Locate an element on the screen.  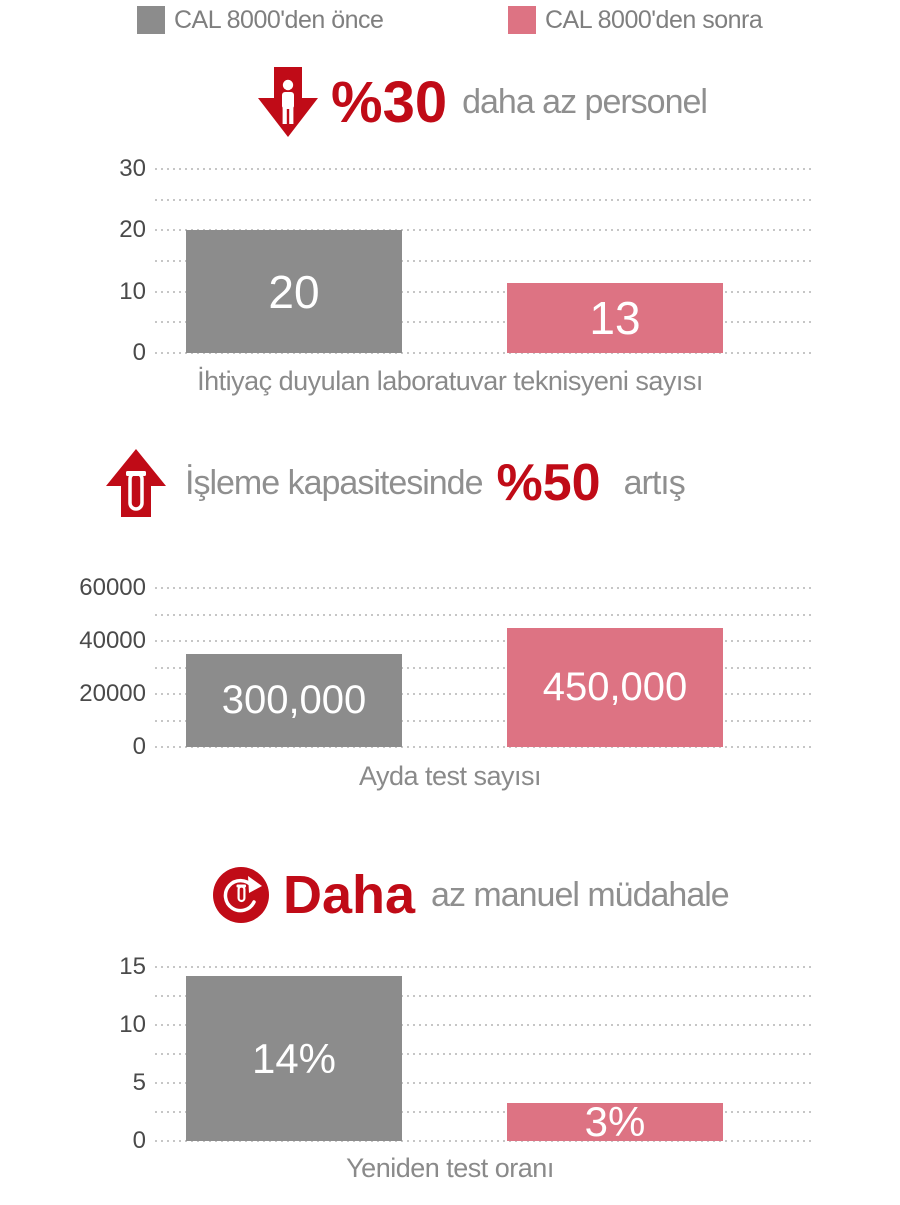
bar-value-label: 13 is located at coordinates (615, 318).